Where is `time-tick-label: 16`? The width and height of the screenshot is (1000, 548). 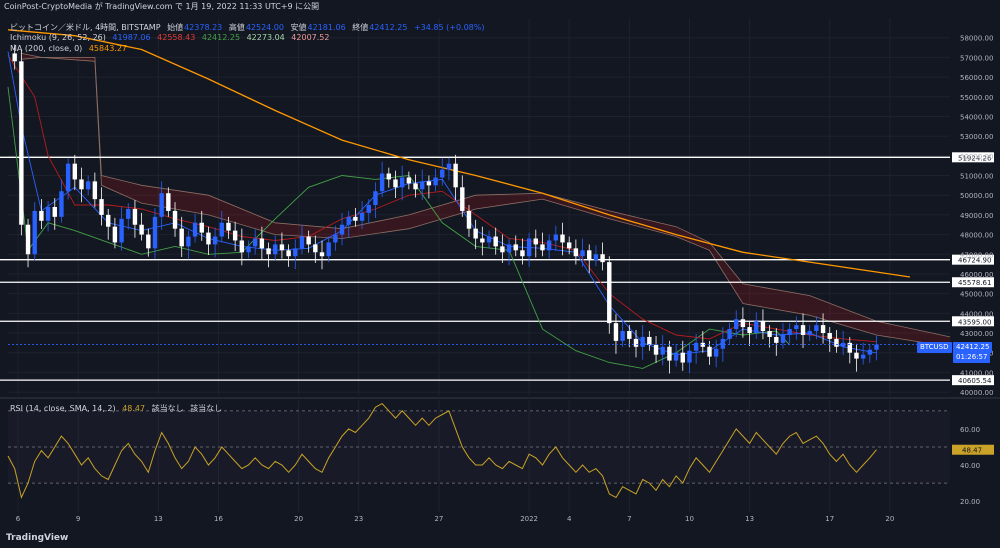
time-tick-label: 16 is located at coordinates (218, 519).